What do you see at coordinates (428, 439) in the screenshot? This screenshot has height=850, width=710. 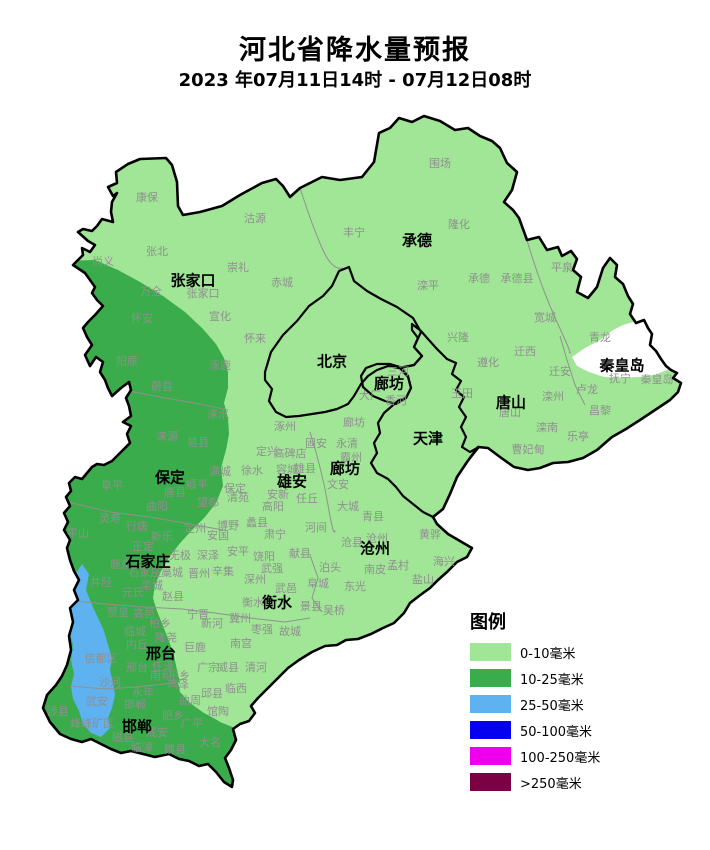 I see `city-label: 天津` at bounding box center [428, 439].